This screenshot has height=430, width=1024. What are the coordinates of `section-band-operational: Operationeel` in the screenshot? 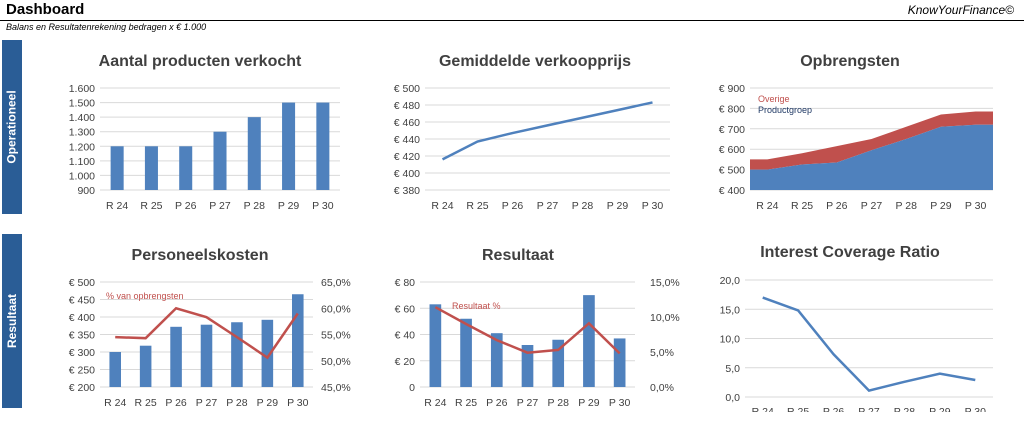 It's located at (12, 127).